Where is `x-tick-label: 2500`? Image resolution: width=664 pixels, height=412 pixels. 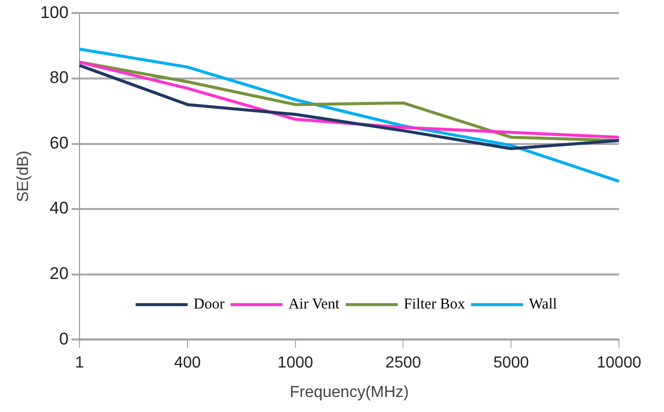
x-tick-label: 2500 is located at coordinates (403, 363).